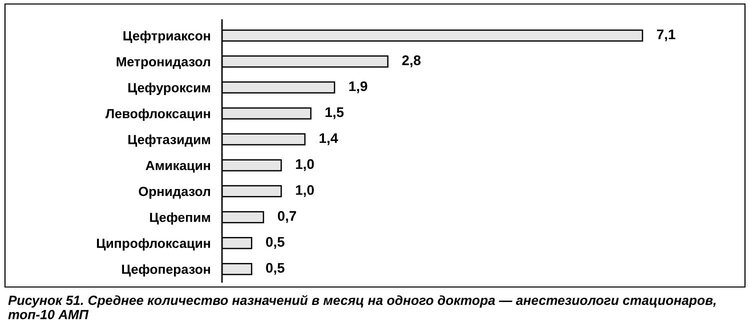 The image size is (750, 332). I want to click on data-label: 1,5, so click(335, 113).